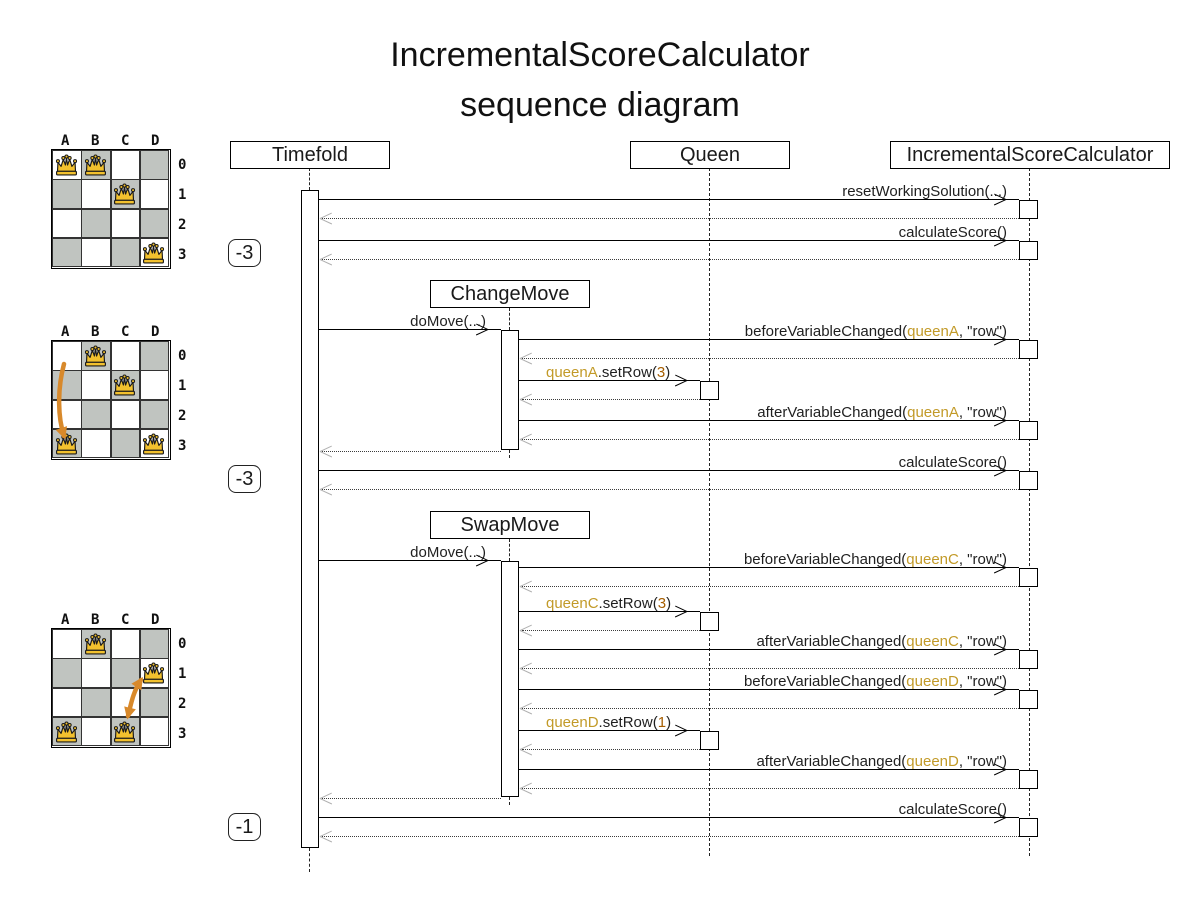  I want to click on message-label-part: .setRow(, so click(628, 722).